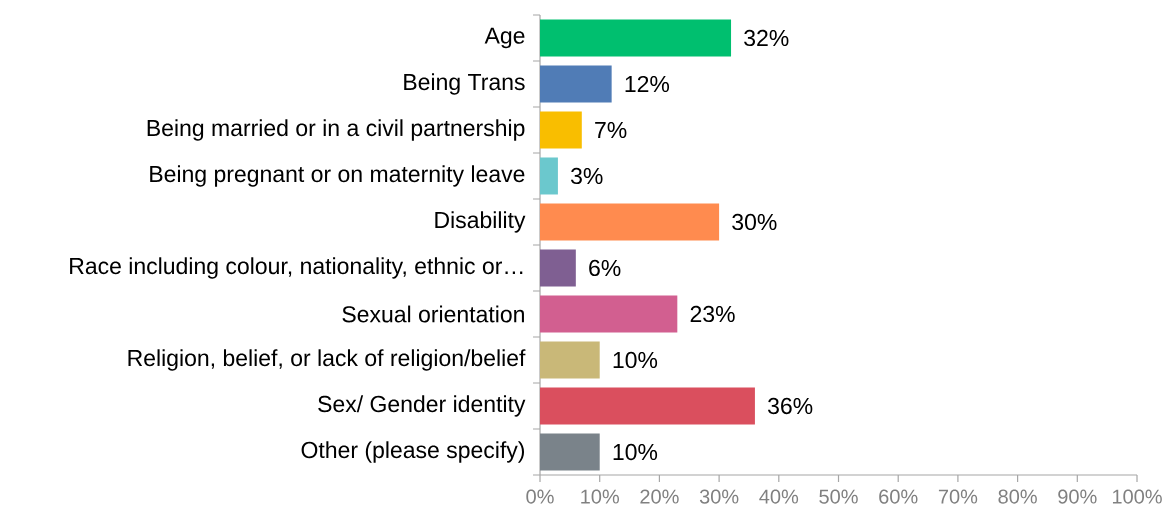 This screenshot has height=519, width=1175. Describe the element at coordinates (504, 38) in the screenshot. I see `y-tick-label: Age` at that location.